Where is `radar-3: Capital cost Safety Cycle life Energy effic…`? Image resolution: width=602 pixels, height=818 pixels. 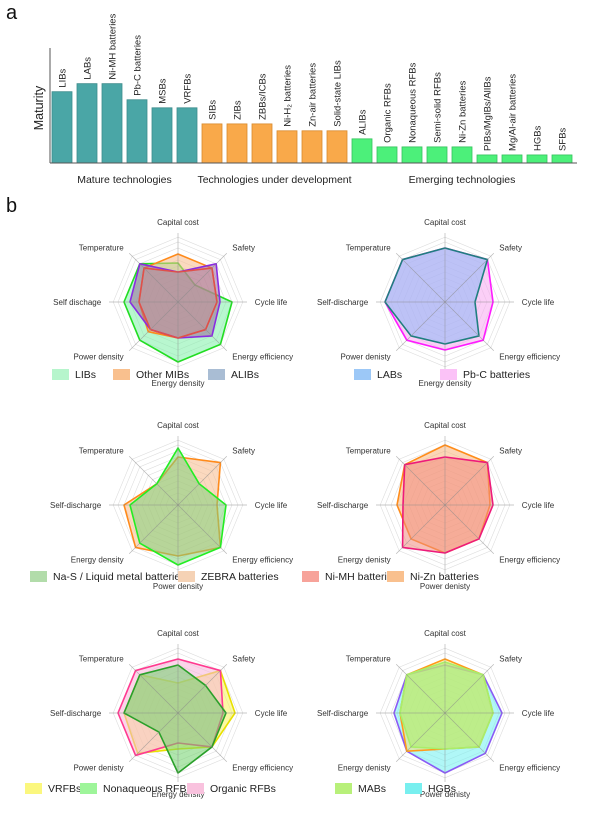 radar-3: Capital cost Safety Cycle life Energy effic… is located at coordinates (161, 506).